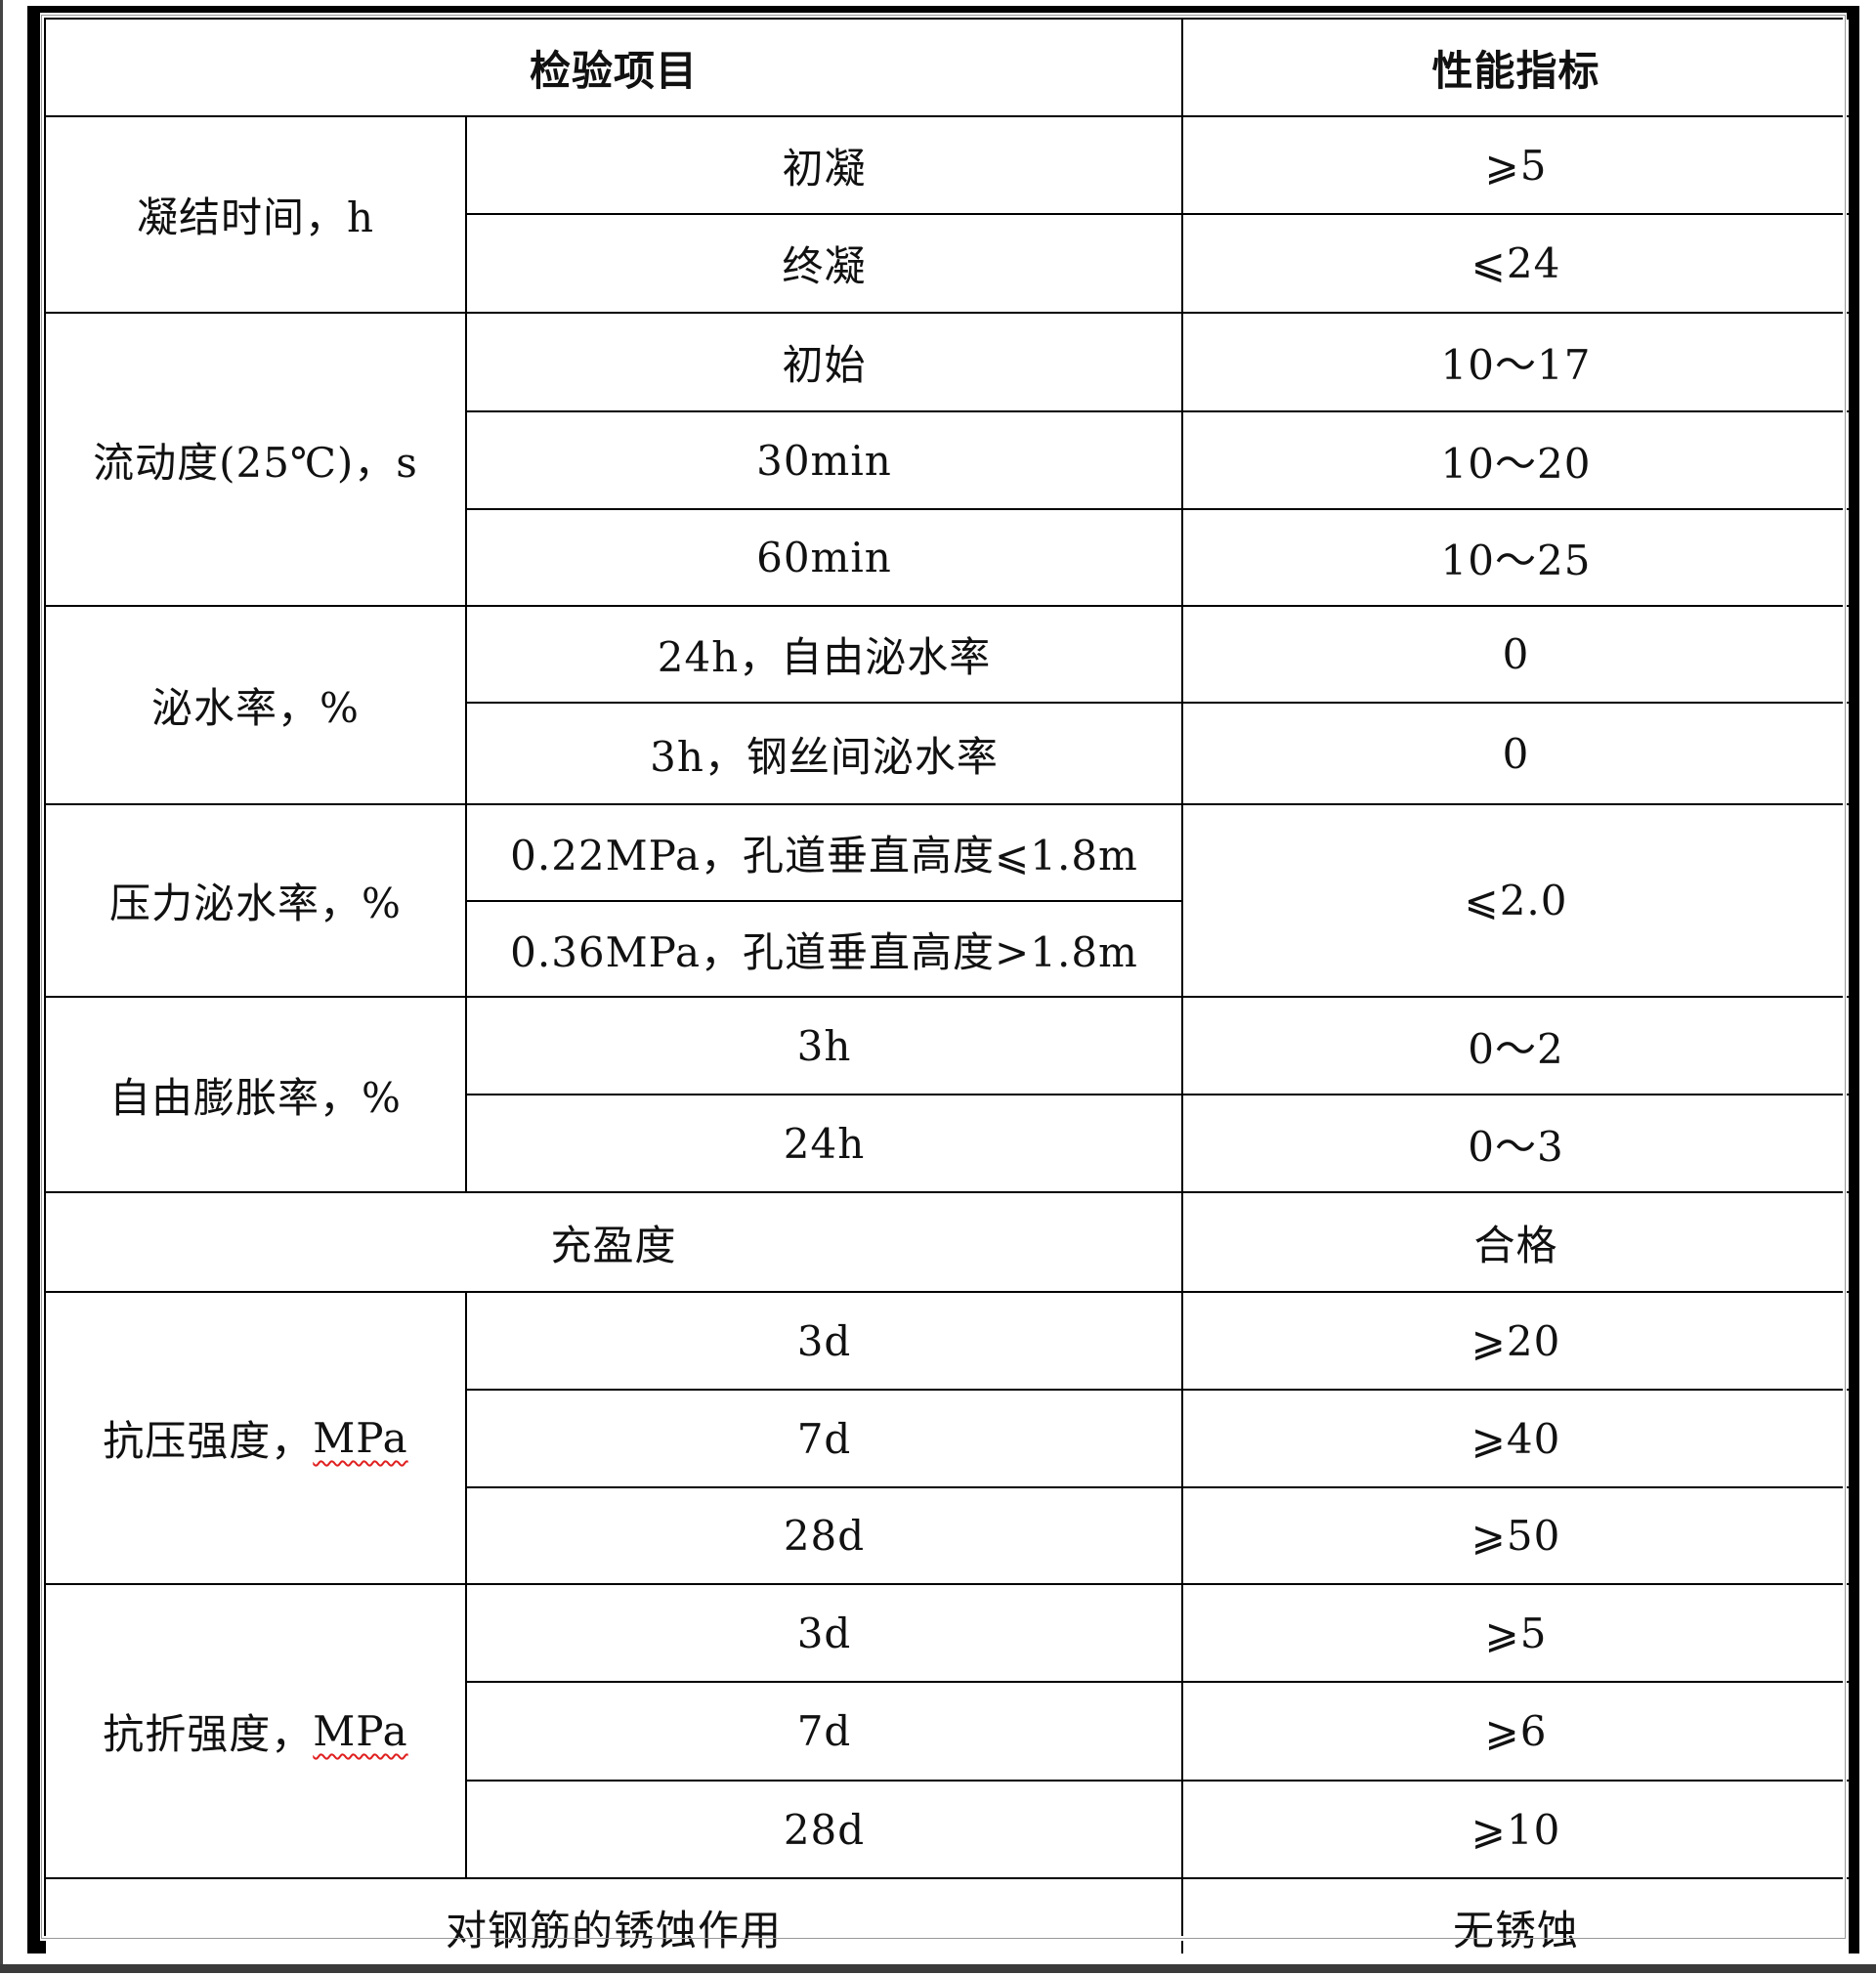 This screenshot has width=1876, height=1975. I want to click on spec-value: ⩾6, so click(1516, 1732).